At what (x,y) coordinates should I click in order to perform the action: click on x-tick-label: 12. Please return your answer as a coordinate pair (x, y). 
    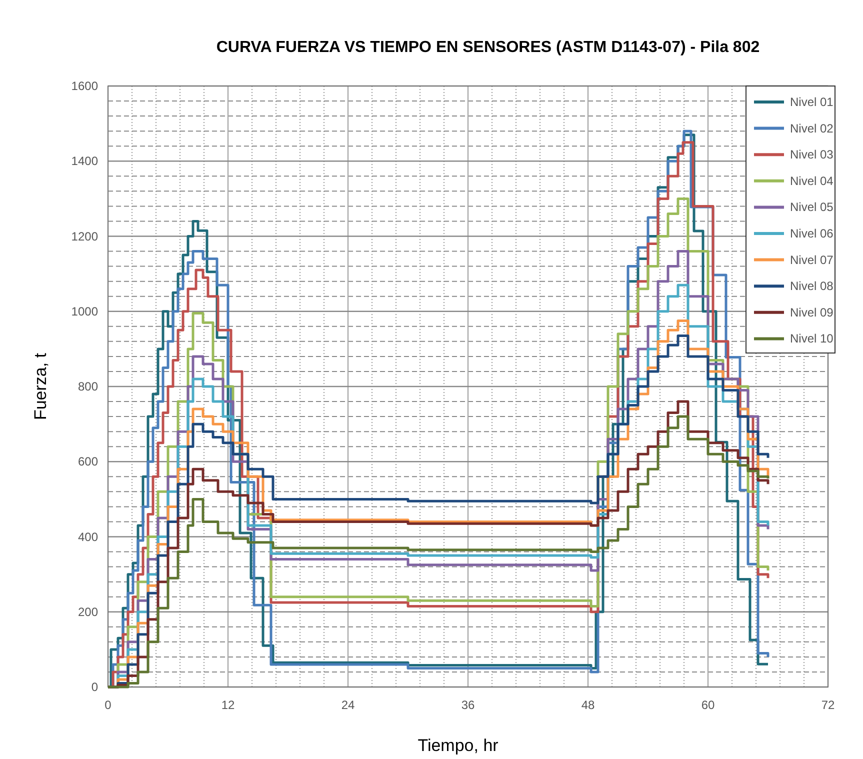
    Looking at the image, I should click on (228, 705).